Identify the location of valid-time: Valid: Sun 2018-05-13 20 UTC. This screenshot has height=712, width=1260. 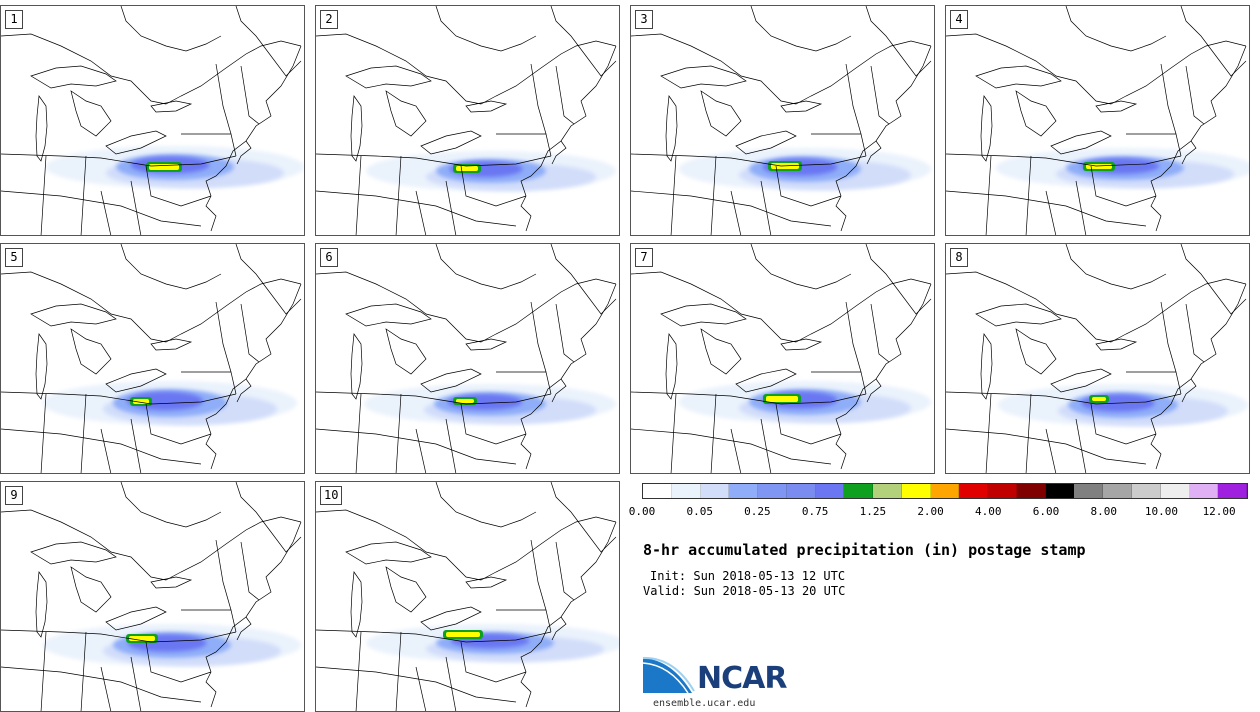
(744, 591).